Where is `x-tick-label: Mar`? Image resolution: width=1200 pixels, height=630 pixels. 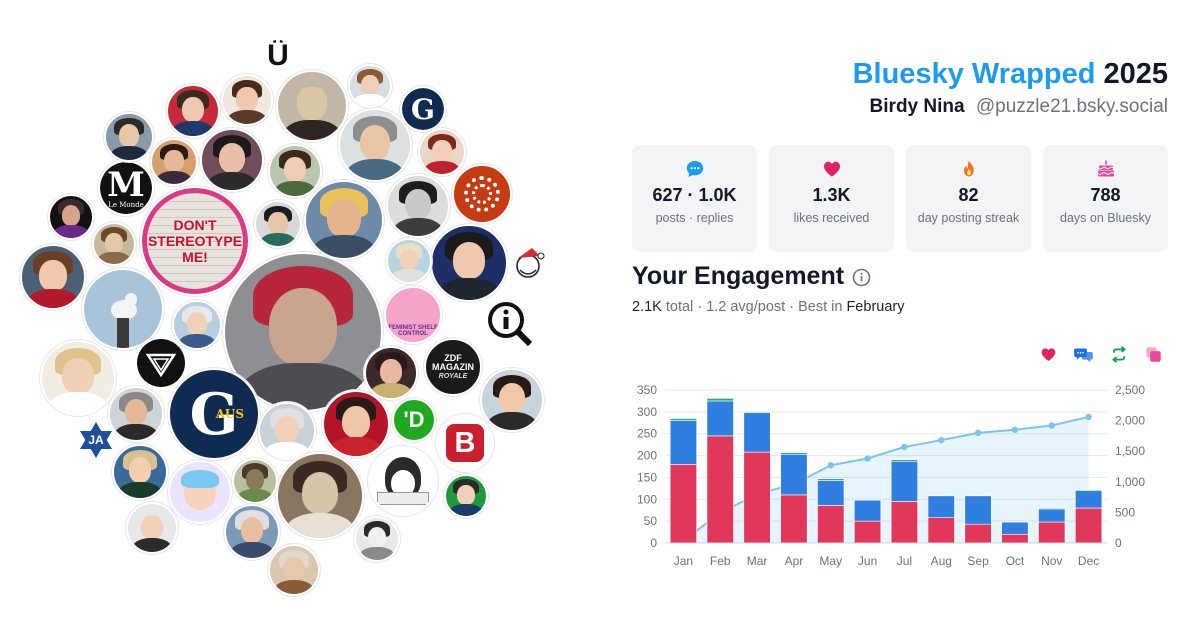
x-tick-label: Mar is located at coordinates (757, 561).